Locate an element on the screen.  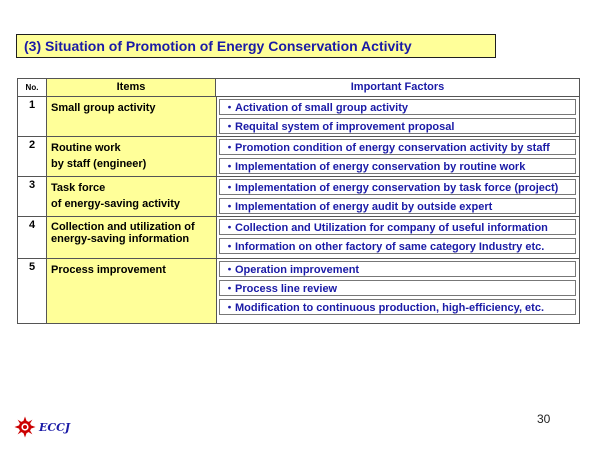
row-item: Routine work by staff (engineer) is located at coordinates (99, 156).